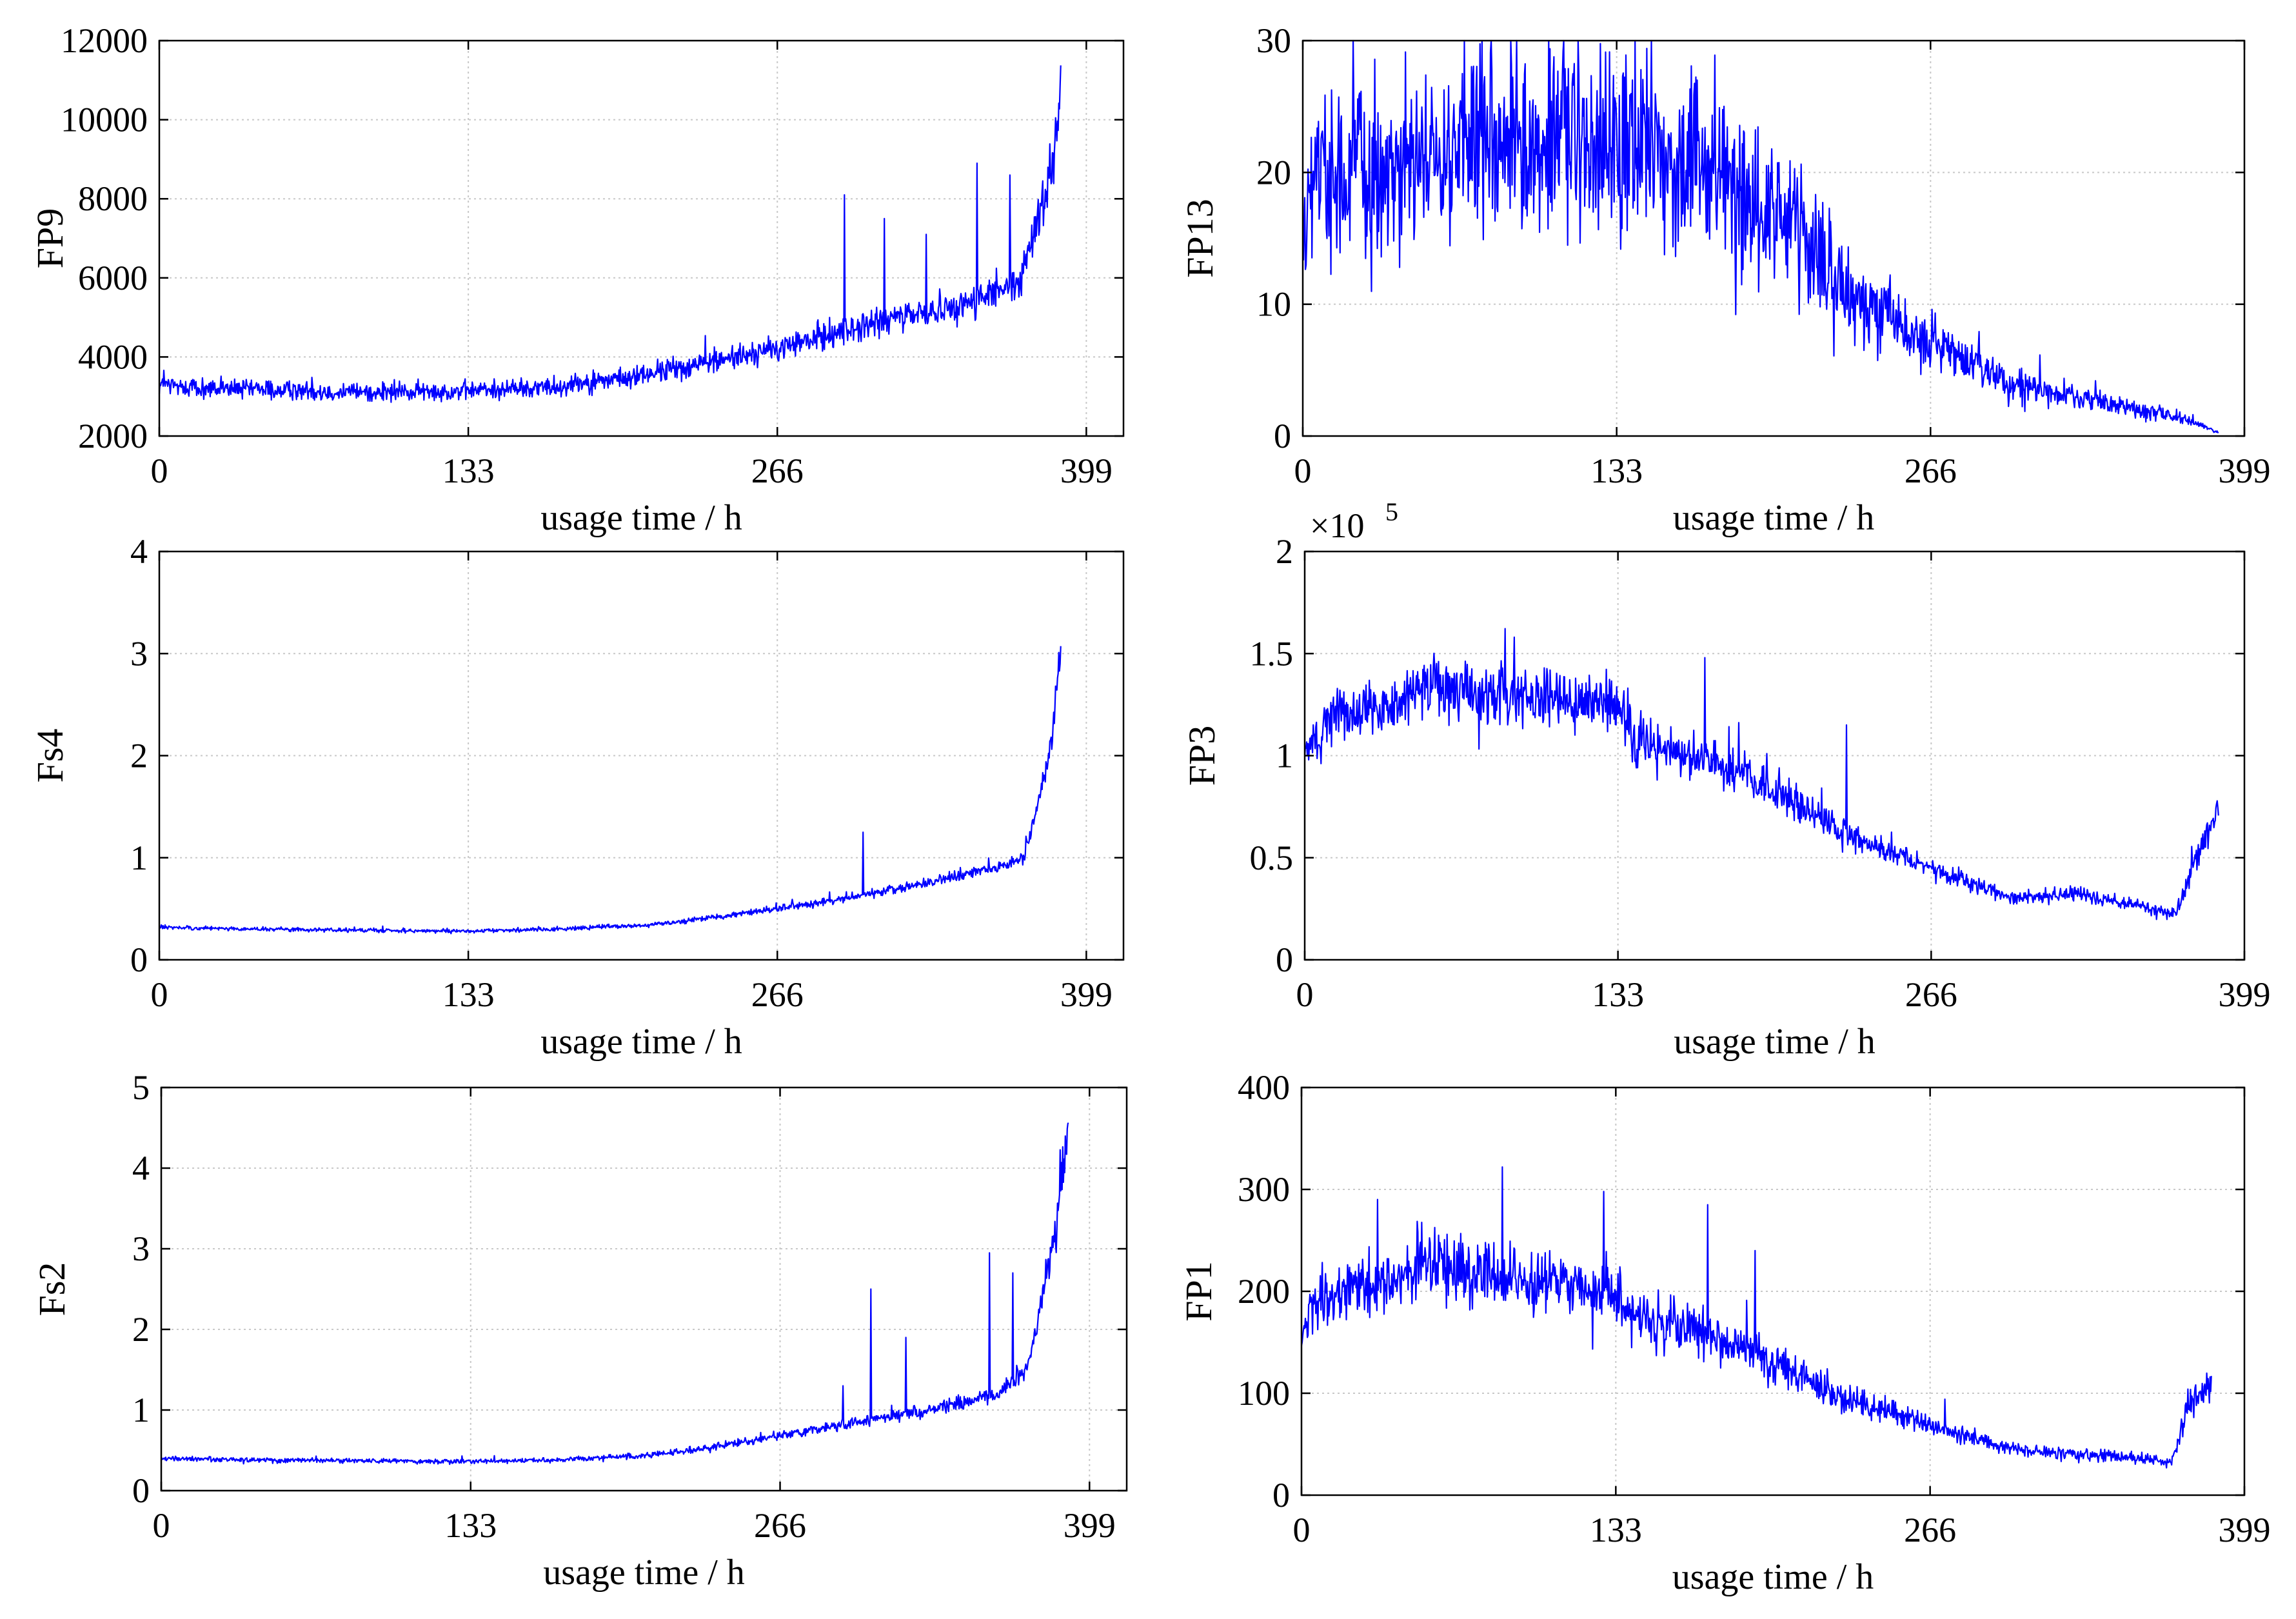 Image resolution: width=2296 pixels, height=1619 pixels. What do you see at coordinates (1272, 858) in the screenshot?
I see `y-tick-label: 0.5` at bounding box center [1272, 858].